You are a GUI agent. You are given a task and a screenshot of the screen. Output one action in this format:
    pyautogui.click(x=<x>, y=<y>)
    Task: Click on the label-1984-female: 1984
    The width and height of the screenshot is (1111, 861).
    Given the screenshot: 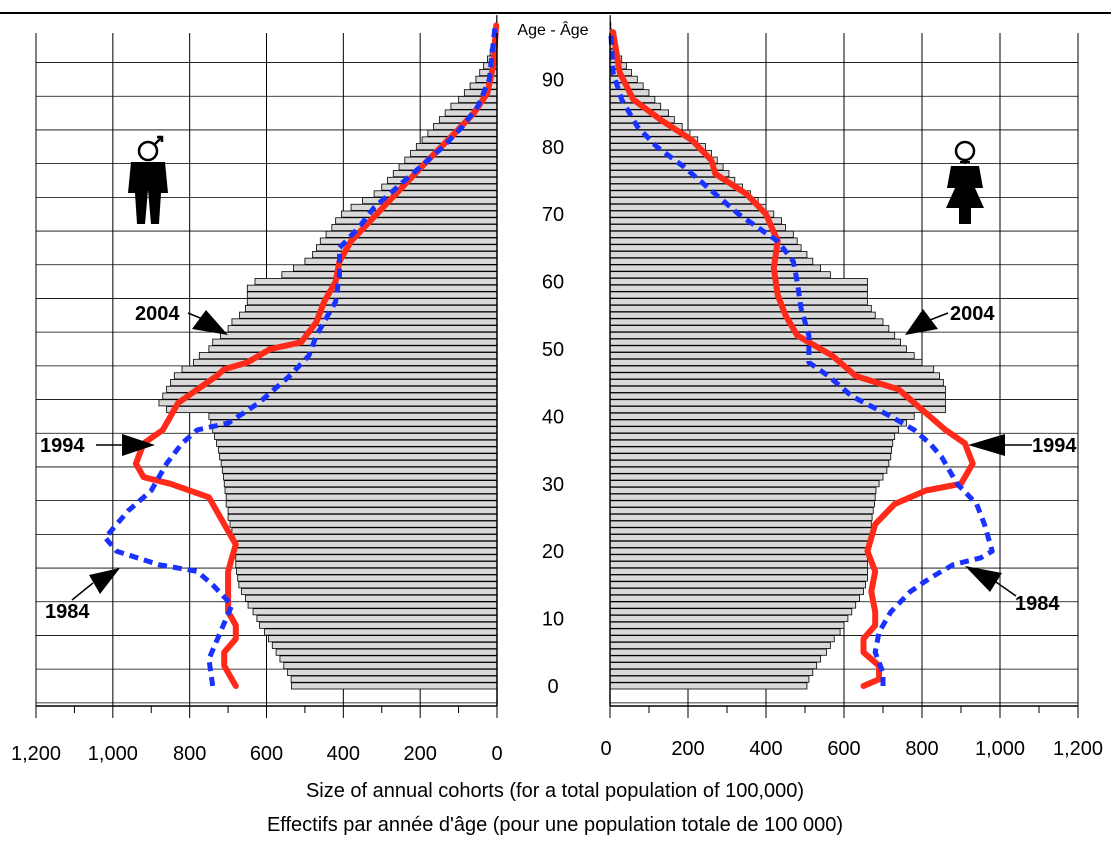 What is the action you would take?
    pyautogui.click(x=1037, y=604)
    